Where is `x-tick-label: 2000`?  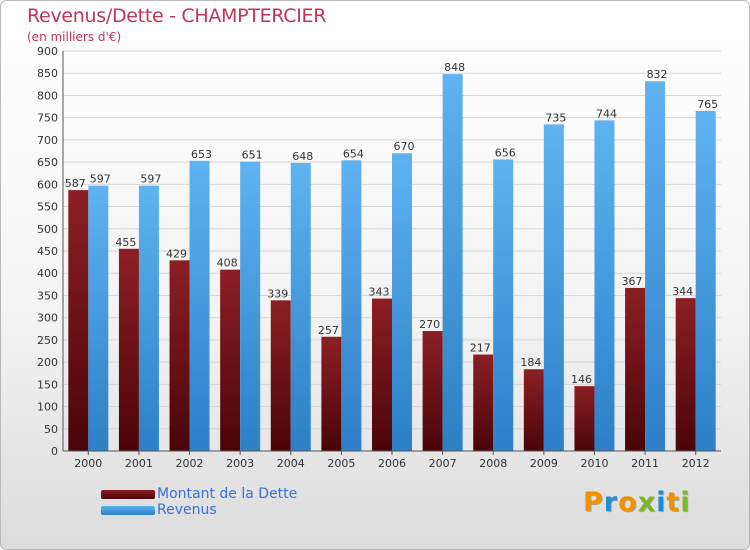 x-tick-label: 2000 is located at coordinates (88, 463).